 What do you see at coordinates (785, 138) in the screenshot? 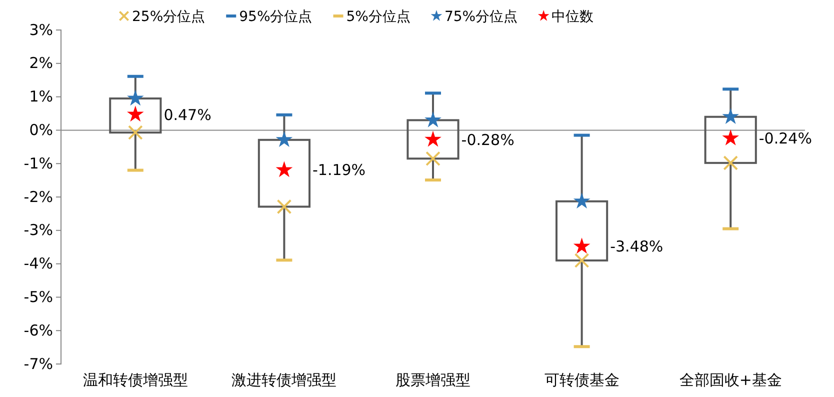
I see `data-label: -0.24%` at bounding box center [785, 138].